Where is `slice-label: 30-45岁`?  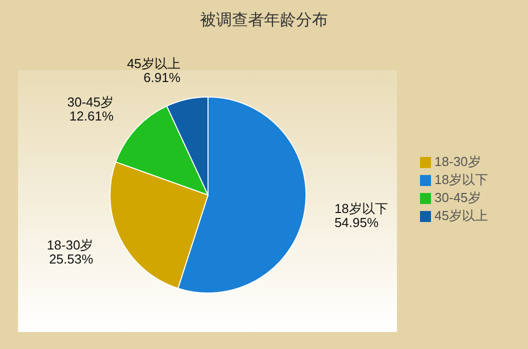 slice-label: 30-45岁 is located at coordinates (90, 102).